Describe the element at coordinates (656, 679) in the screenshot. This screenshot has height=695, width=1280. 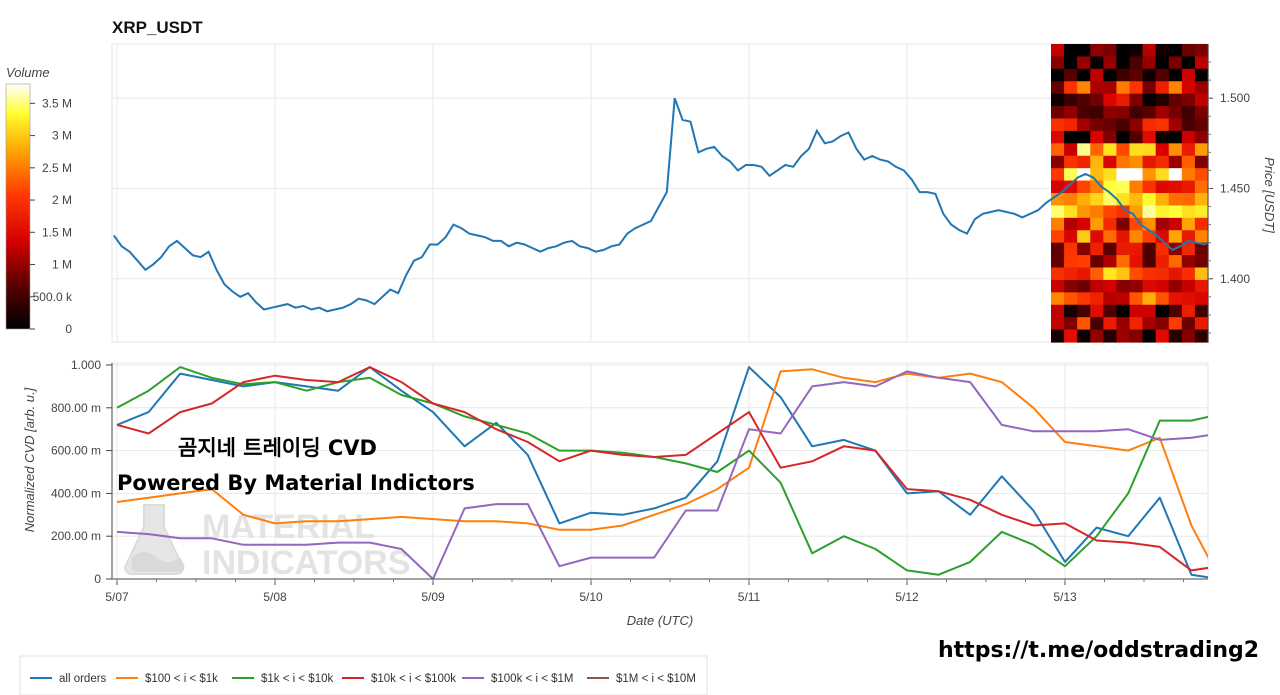
I see `legend-label: $1M < i < $10M` at that location.